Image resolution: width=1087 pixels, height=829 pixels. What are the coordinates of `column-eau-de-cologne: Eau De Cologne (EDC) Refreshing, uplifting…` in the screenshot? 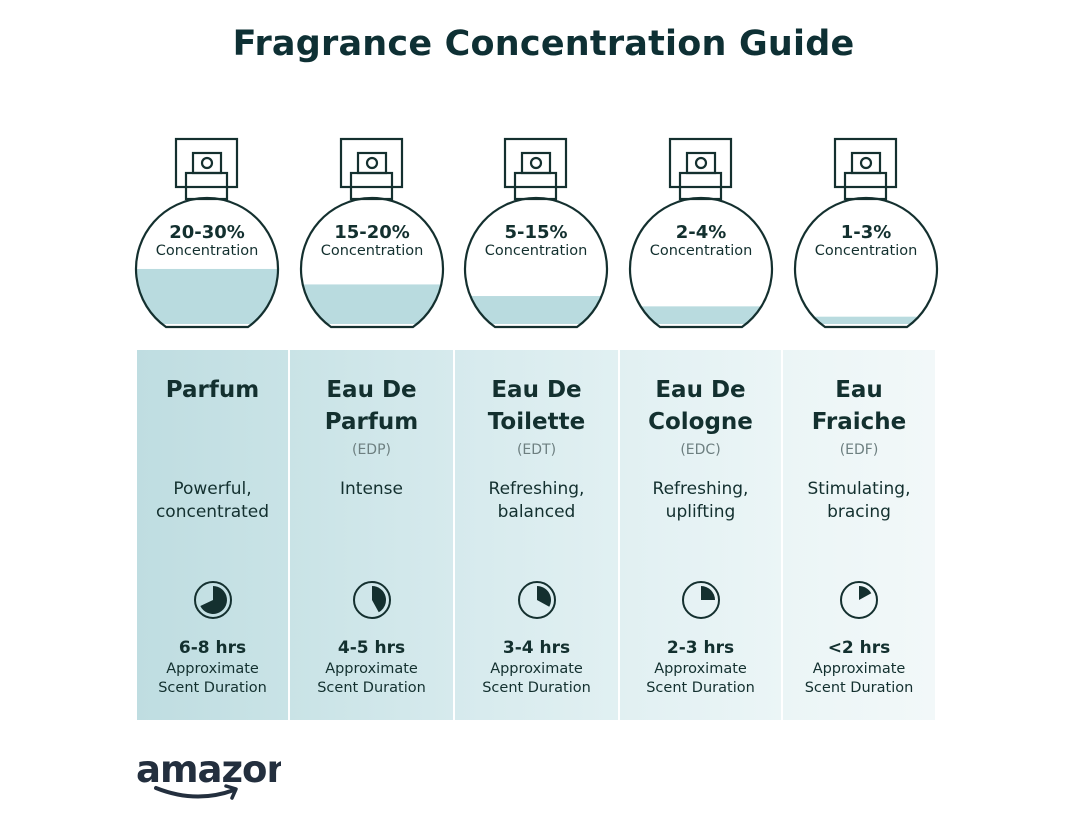 It's located at (700, 535).